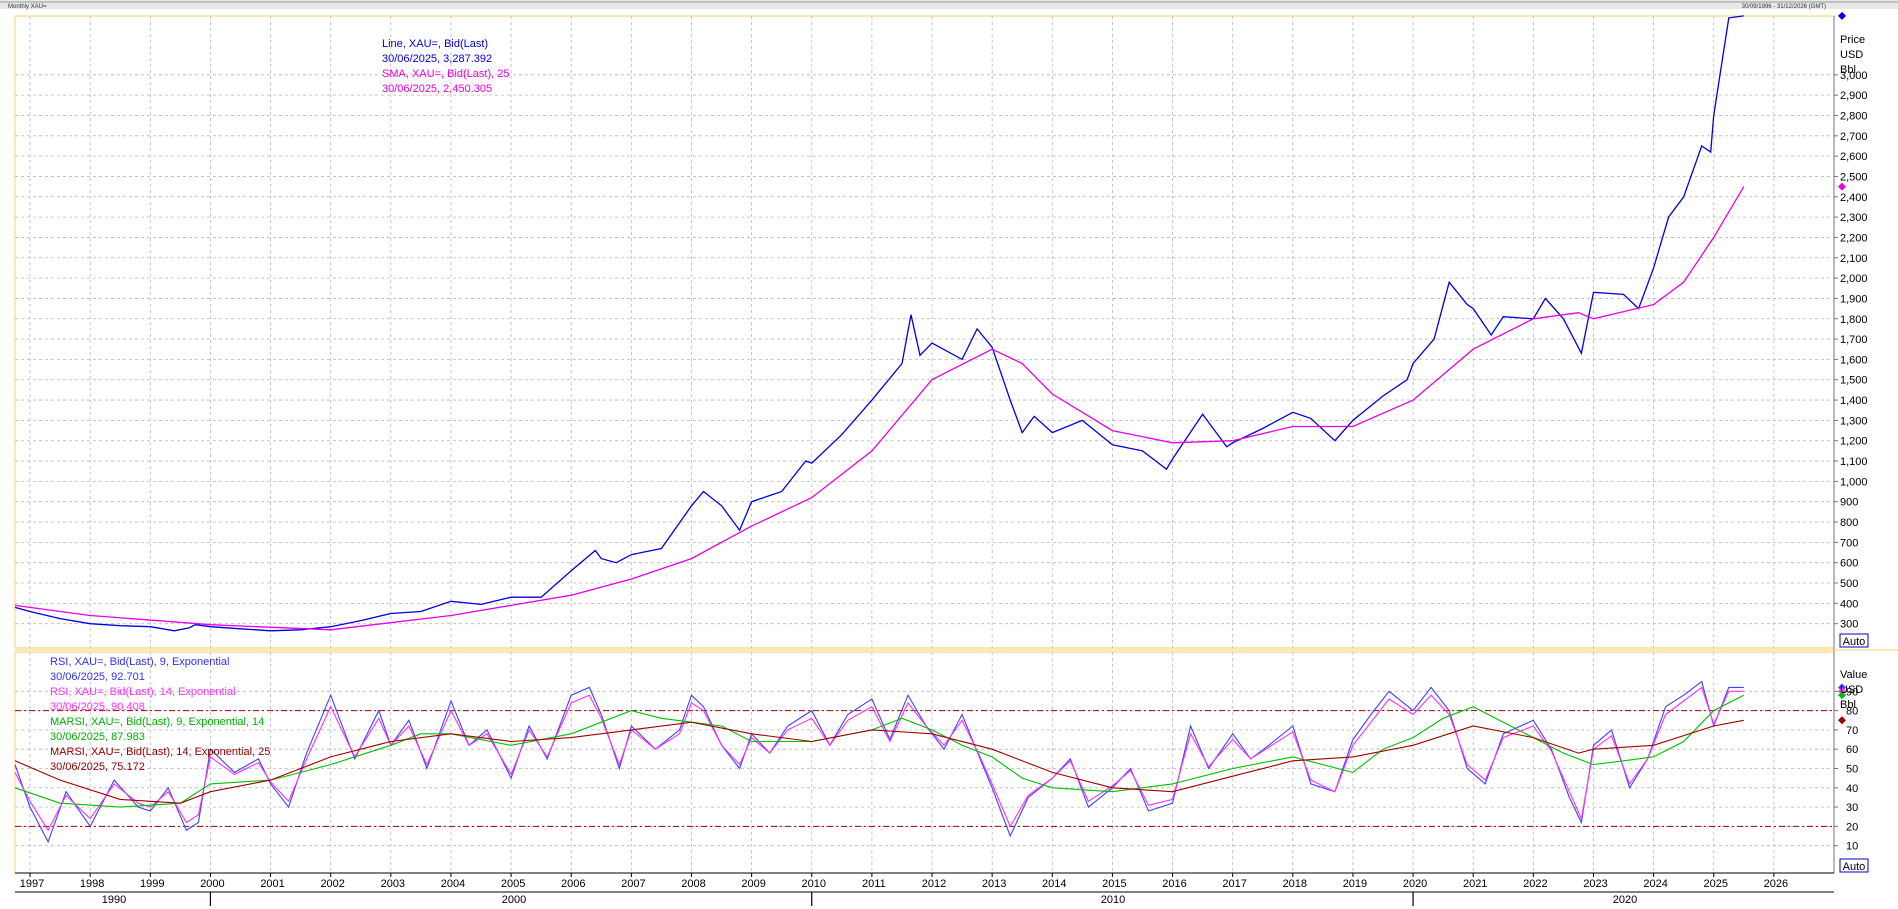 The height and width of the screenshot is (909, 1898). Describe the element at coordinates (1854, 96) in the screenshot. I see `price-y-tick-label: 2,900` at that location.